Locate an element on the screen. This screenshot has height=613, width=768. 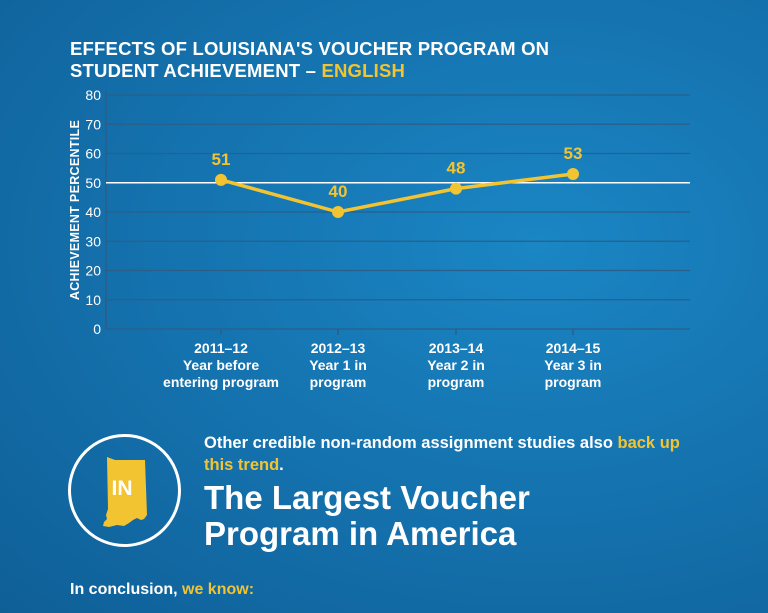
x-category-desc: Year before is located at coordinates (221, 365).